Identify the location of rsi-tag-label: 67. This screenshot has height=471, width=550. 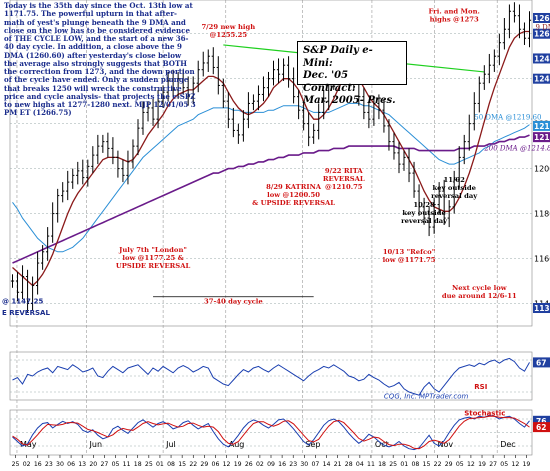
(541, 362).